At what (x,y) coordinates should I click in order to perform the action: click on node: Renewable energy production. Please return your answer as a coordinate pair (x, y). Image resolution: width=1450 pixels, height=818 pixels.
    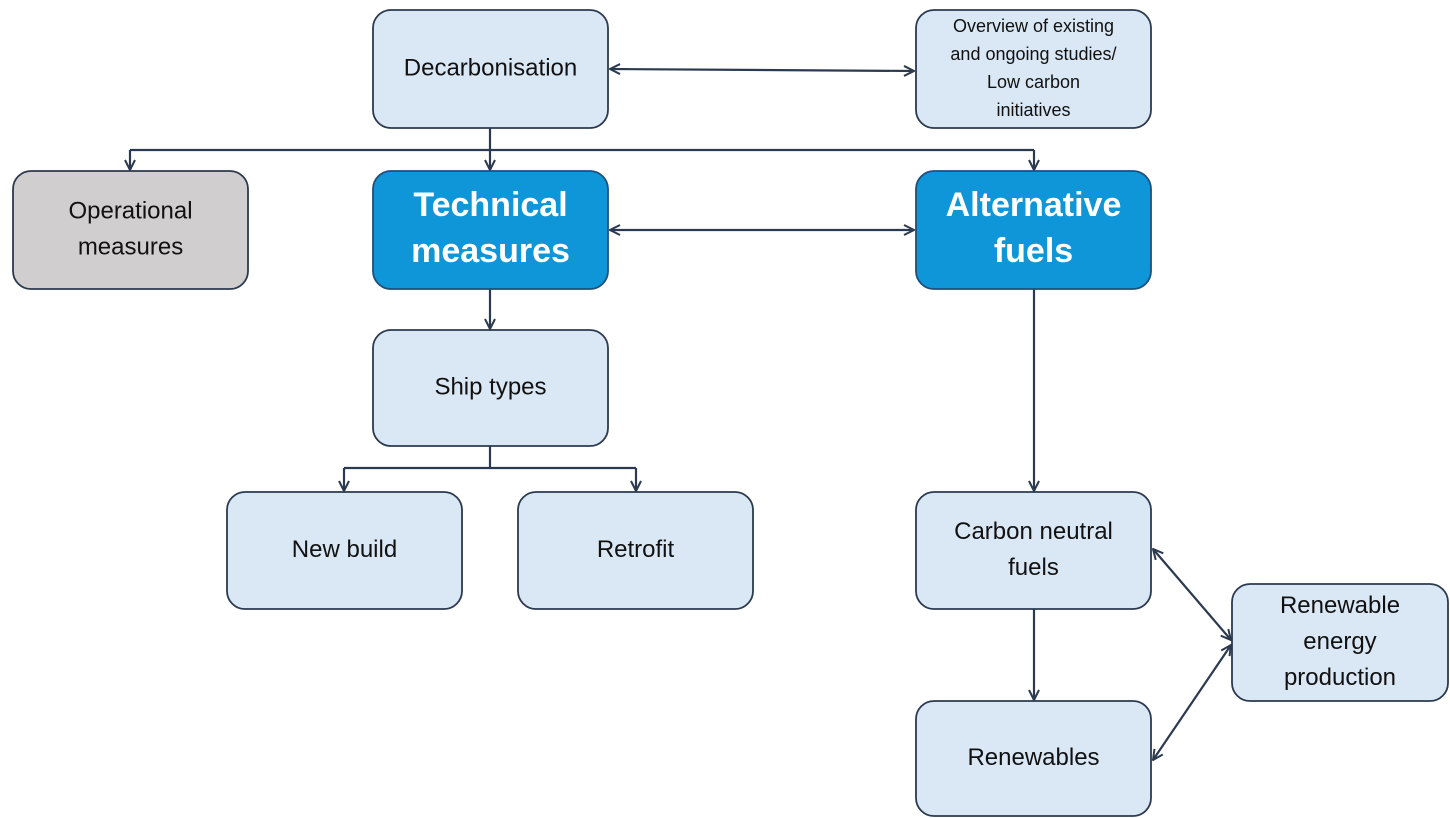
    Looking at the image, I should click on (1340, 642).